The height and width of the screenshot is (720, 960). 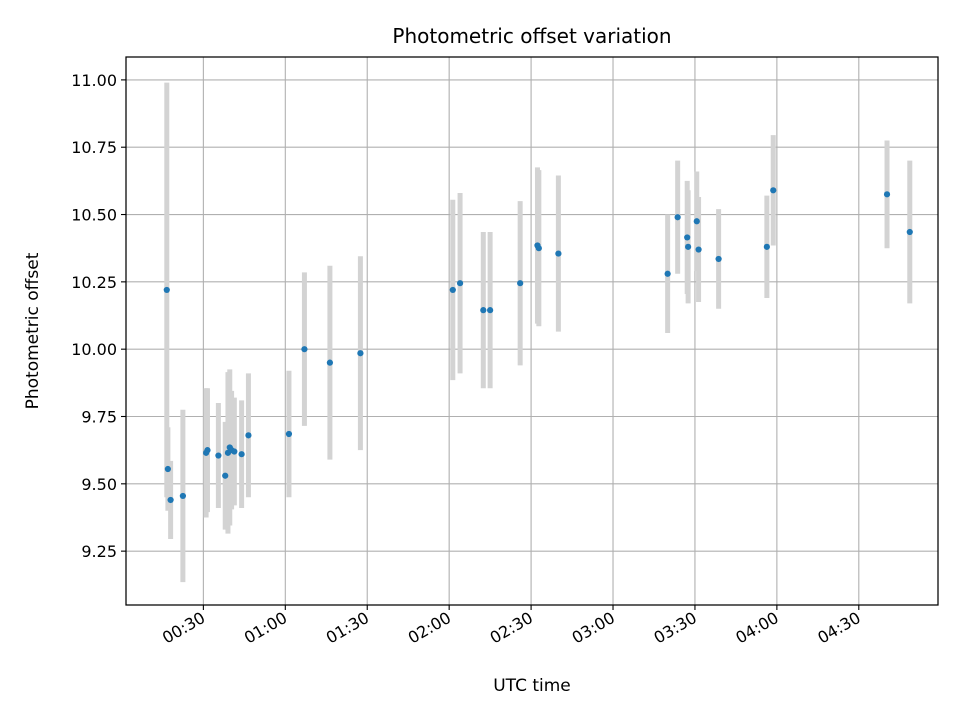 What do you see at coordinates (94, 147) in the screenshot?
I see `y-tick-label: 10.75` at bounding box center [94, 147].